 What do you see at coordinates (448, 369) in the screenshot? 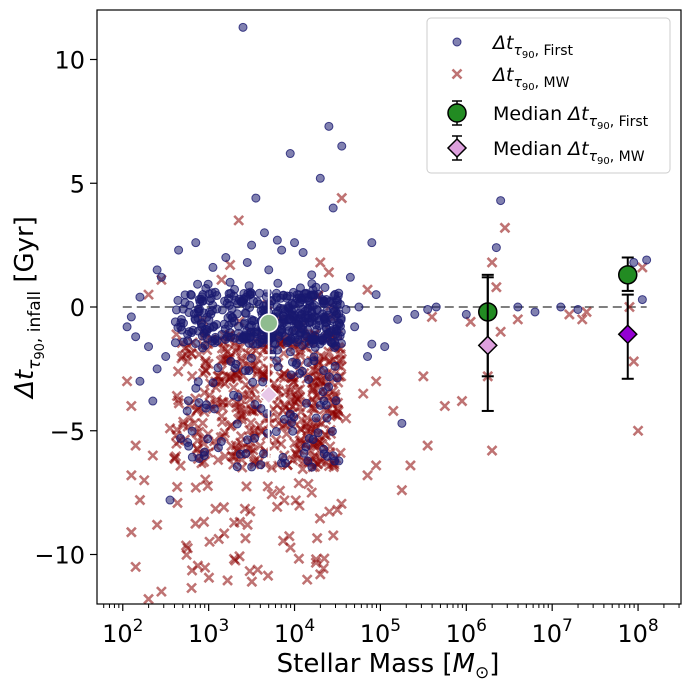
I see `median-mw-series` at bounding box center [448, 369].